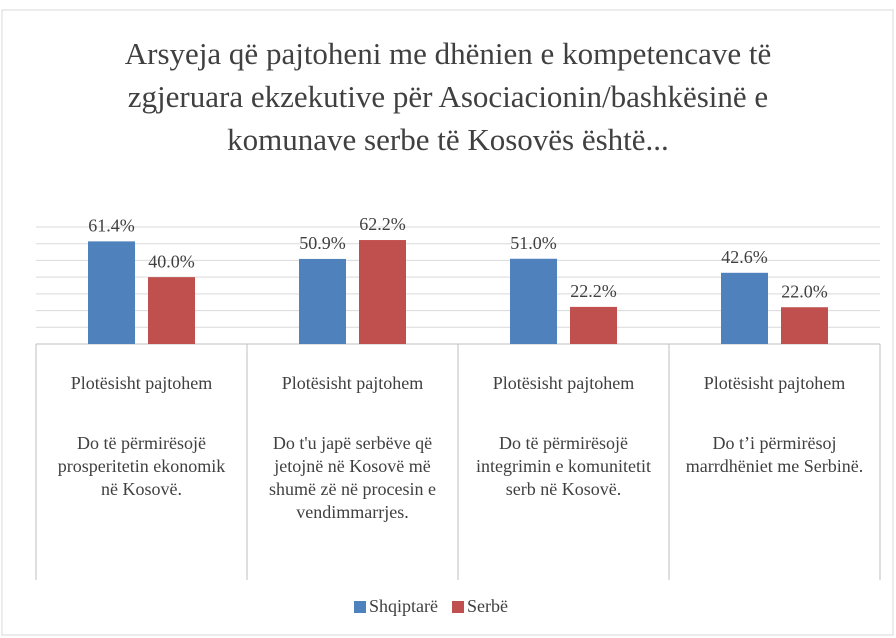 The height and width of the screenshot is (638, 896). What do you see at coordinates (382, 224) in the screenshot?
I see `data-label: 62.2%` at bounding box center [382, 224].